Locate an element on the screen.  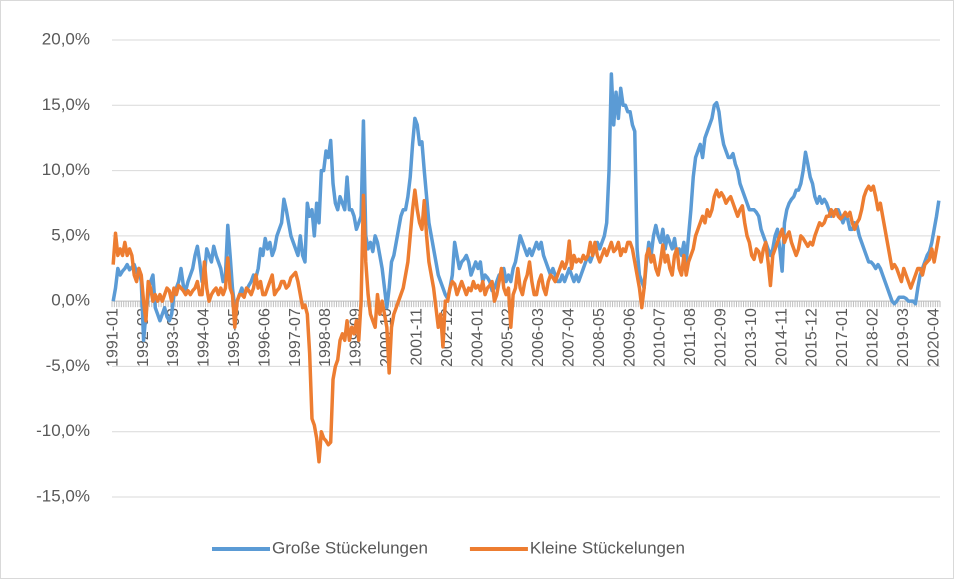
y-tick-label: 20,0% is located at coordinates (66, 38).